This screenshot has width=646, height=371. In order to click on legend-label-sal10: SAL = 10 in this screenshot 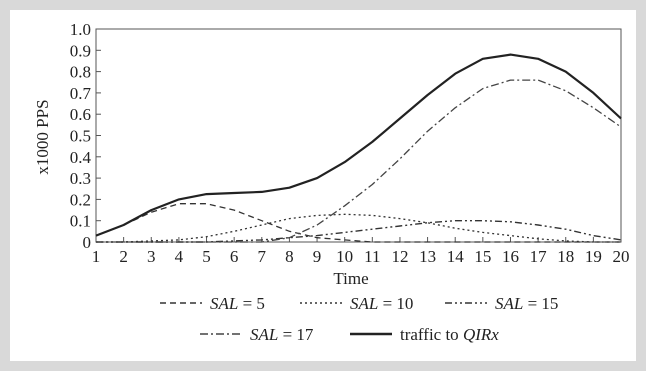, I will do `click(381, 303)`.